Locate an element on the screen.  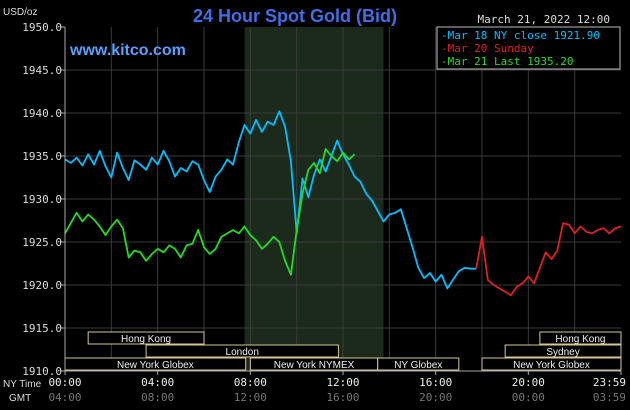
y-tick-label: 1935.0 is located at coordinates (42, 156).